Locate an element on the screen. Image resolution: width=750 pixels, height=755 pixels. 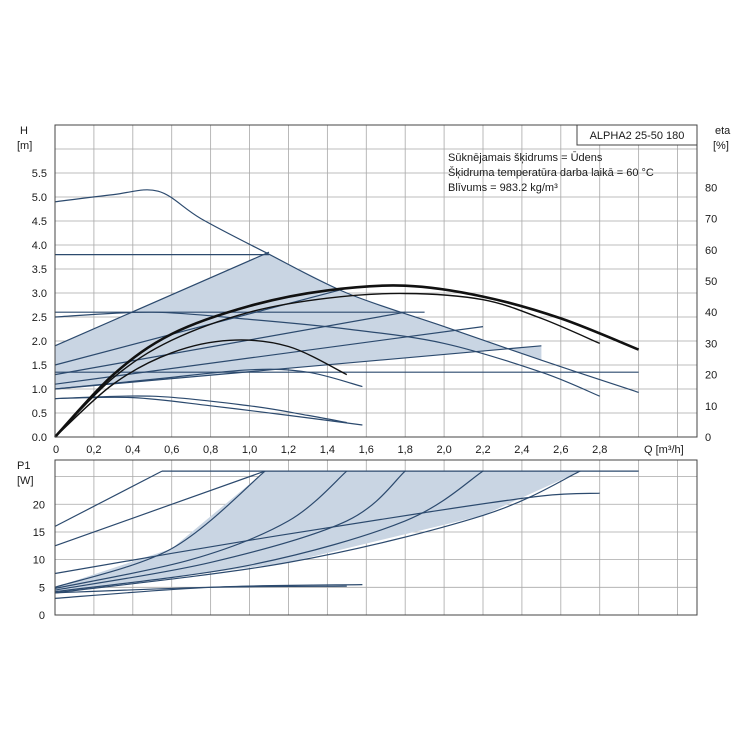
x-tick-label-8: 1,6 is located at coordinates (366, 450).